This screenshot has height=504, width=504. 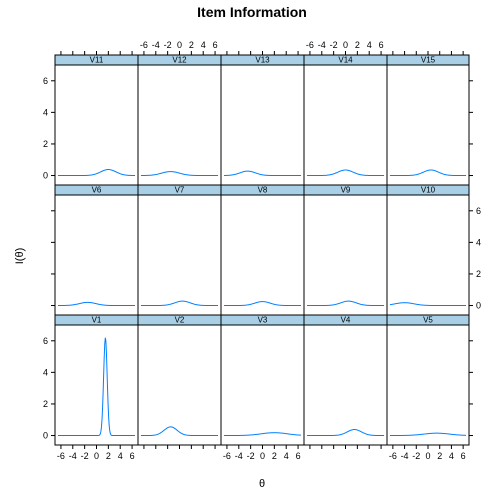 I want to click on panel-v5: V5, so click(x=428, y=380).